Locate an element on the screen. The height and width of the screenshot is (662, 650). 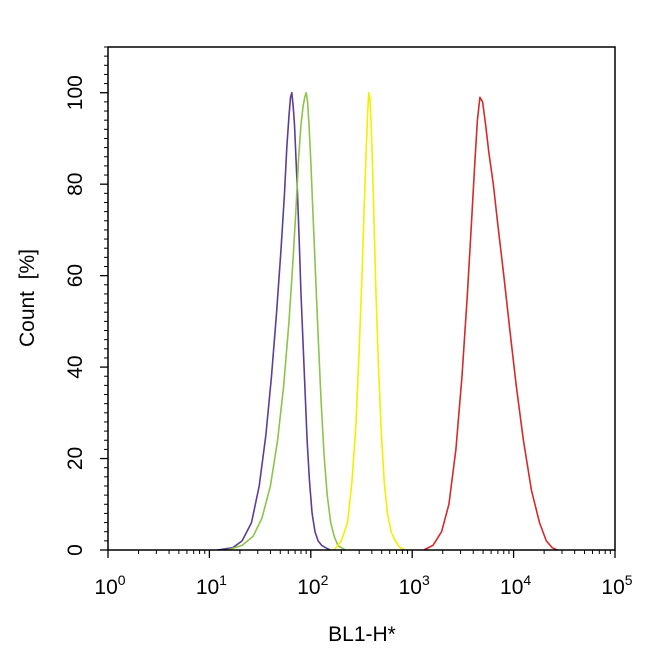
y-tick-label: 0 is located at coordinates (75, 550).